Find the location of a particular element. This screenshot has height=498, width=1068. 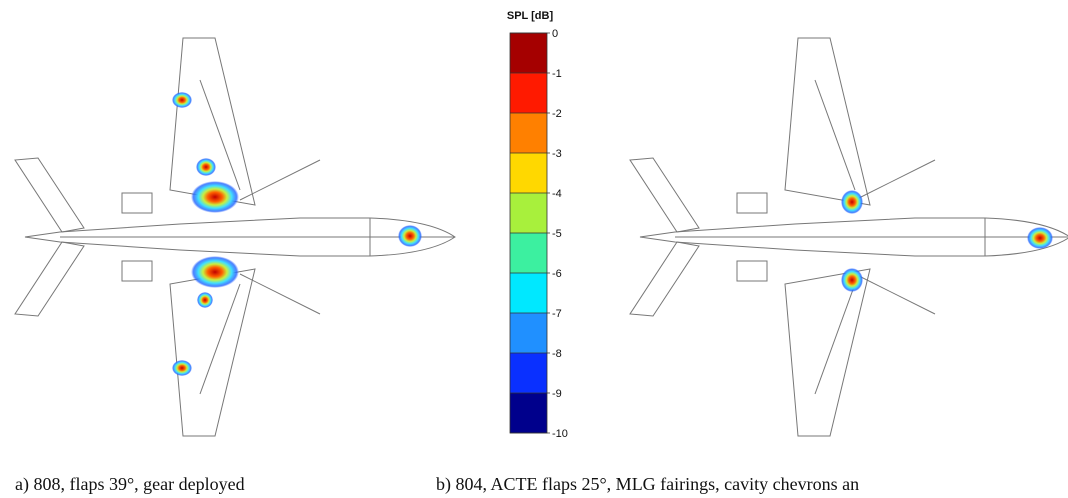

tick-label: -5 is located at coordinates (557, 234).